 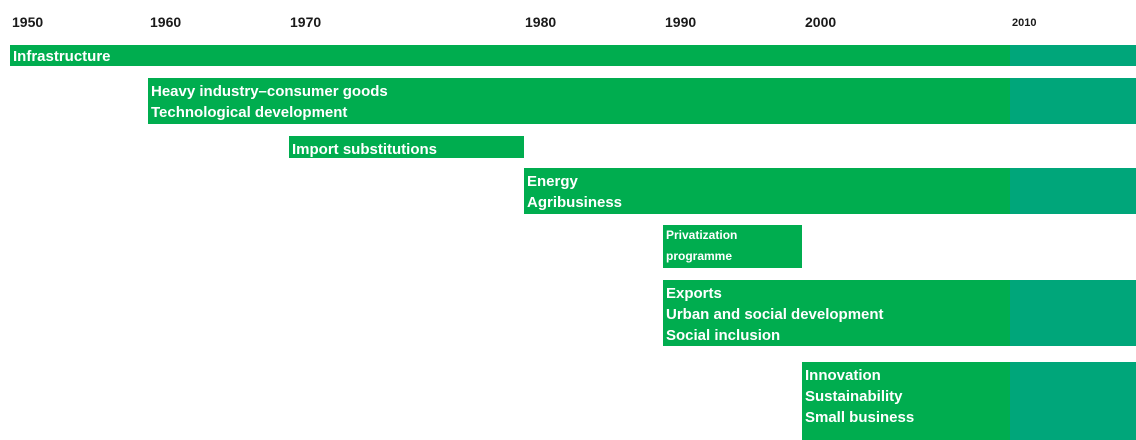 I want to click on year-label: 1980, so click(x=541, y=22).